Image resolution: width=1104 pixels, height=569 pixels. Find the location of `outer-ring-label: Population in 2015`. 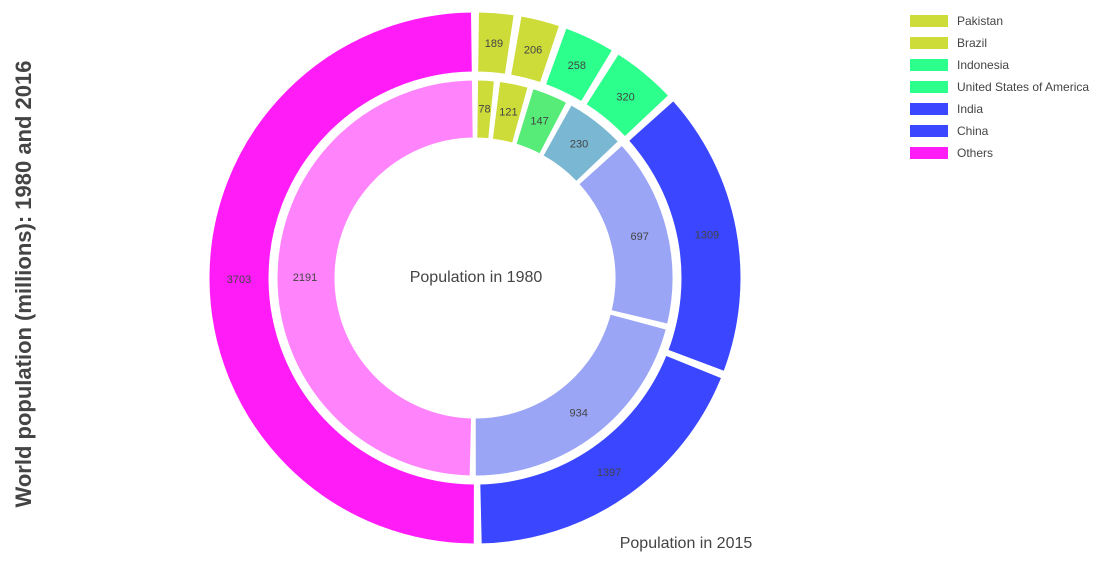

outer-ring-label: Population in 2015 is located at coordinates (686, 543).